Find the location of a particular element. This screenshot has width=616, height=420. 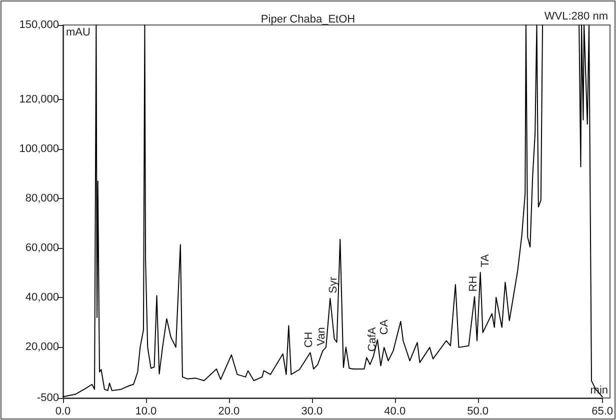

annotation: CH is located at coordinates (309, 340).